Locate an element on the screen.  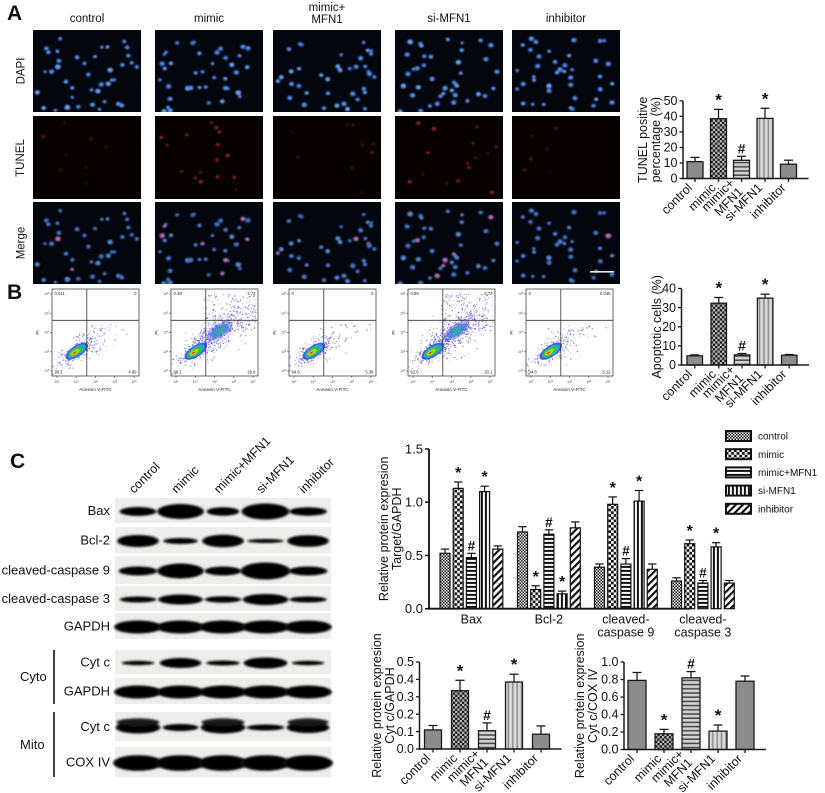
svg-text: 68.1 is located at coordinates (178, 372).